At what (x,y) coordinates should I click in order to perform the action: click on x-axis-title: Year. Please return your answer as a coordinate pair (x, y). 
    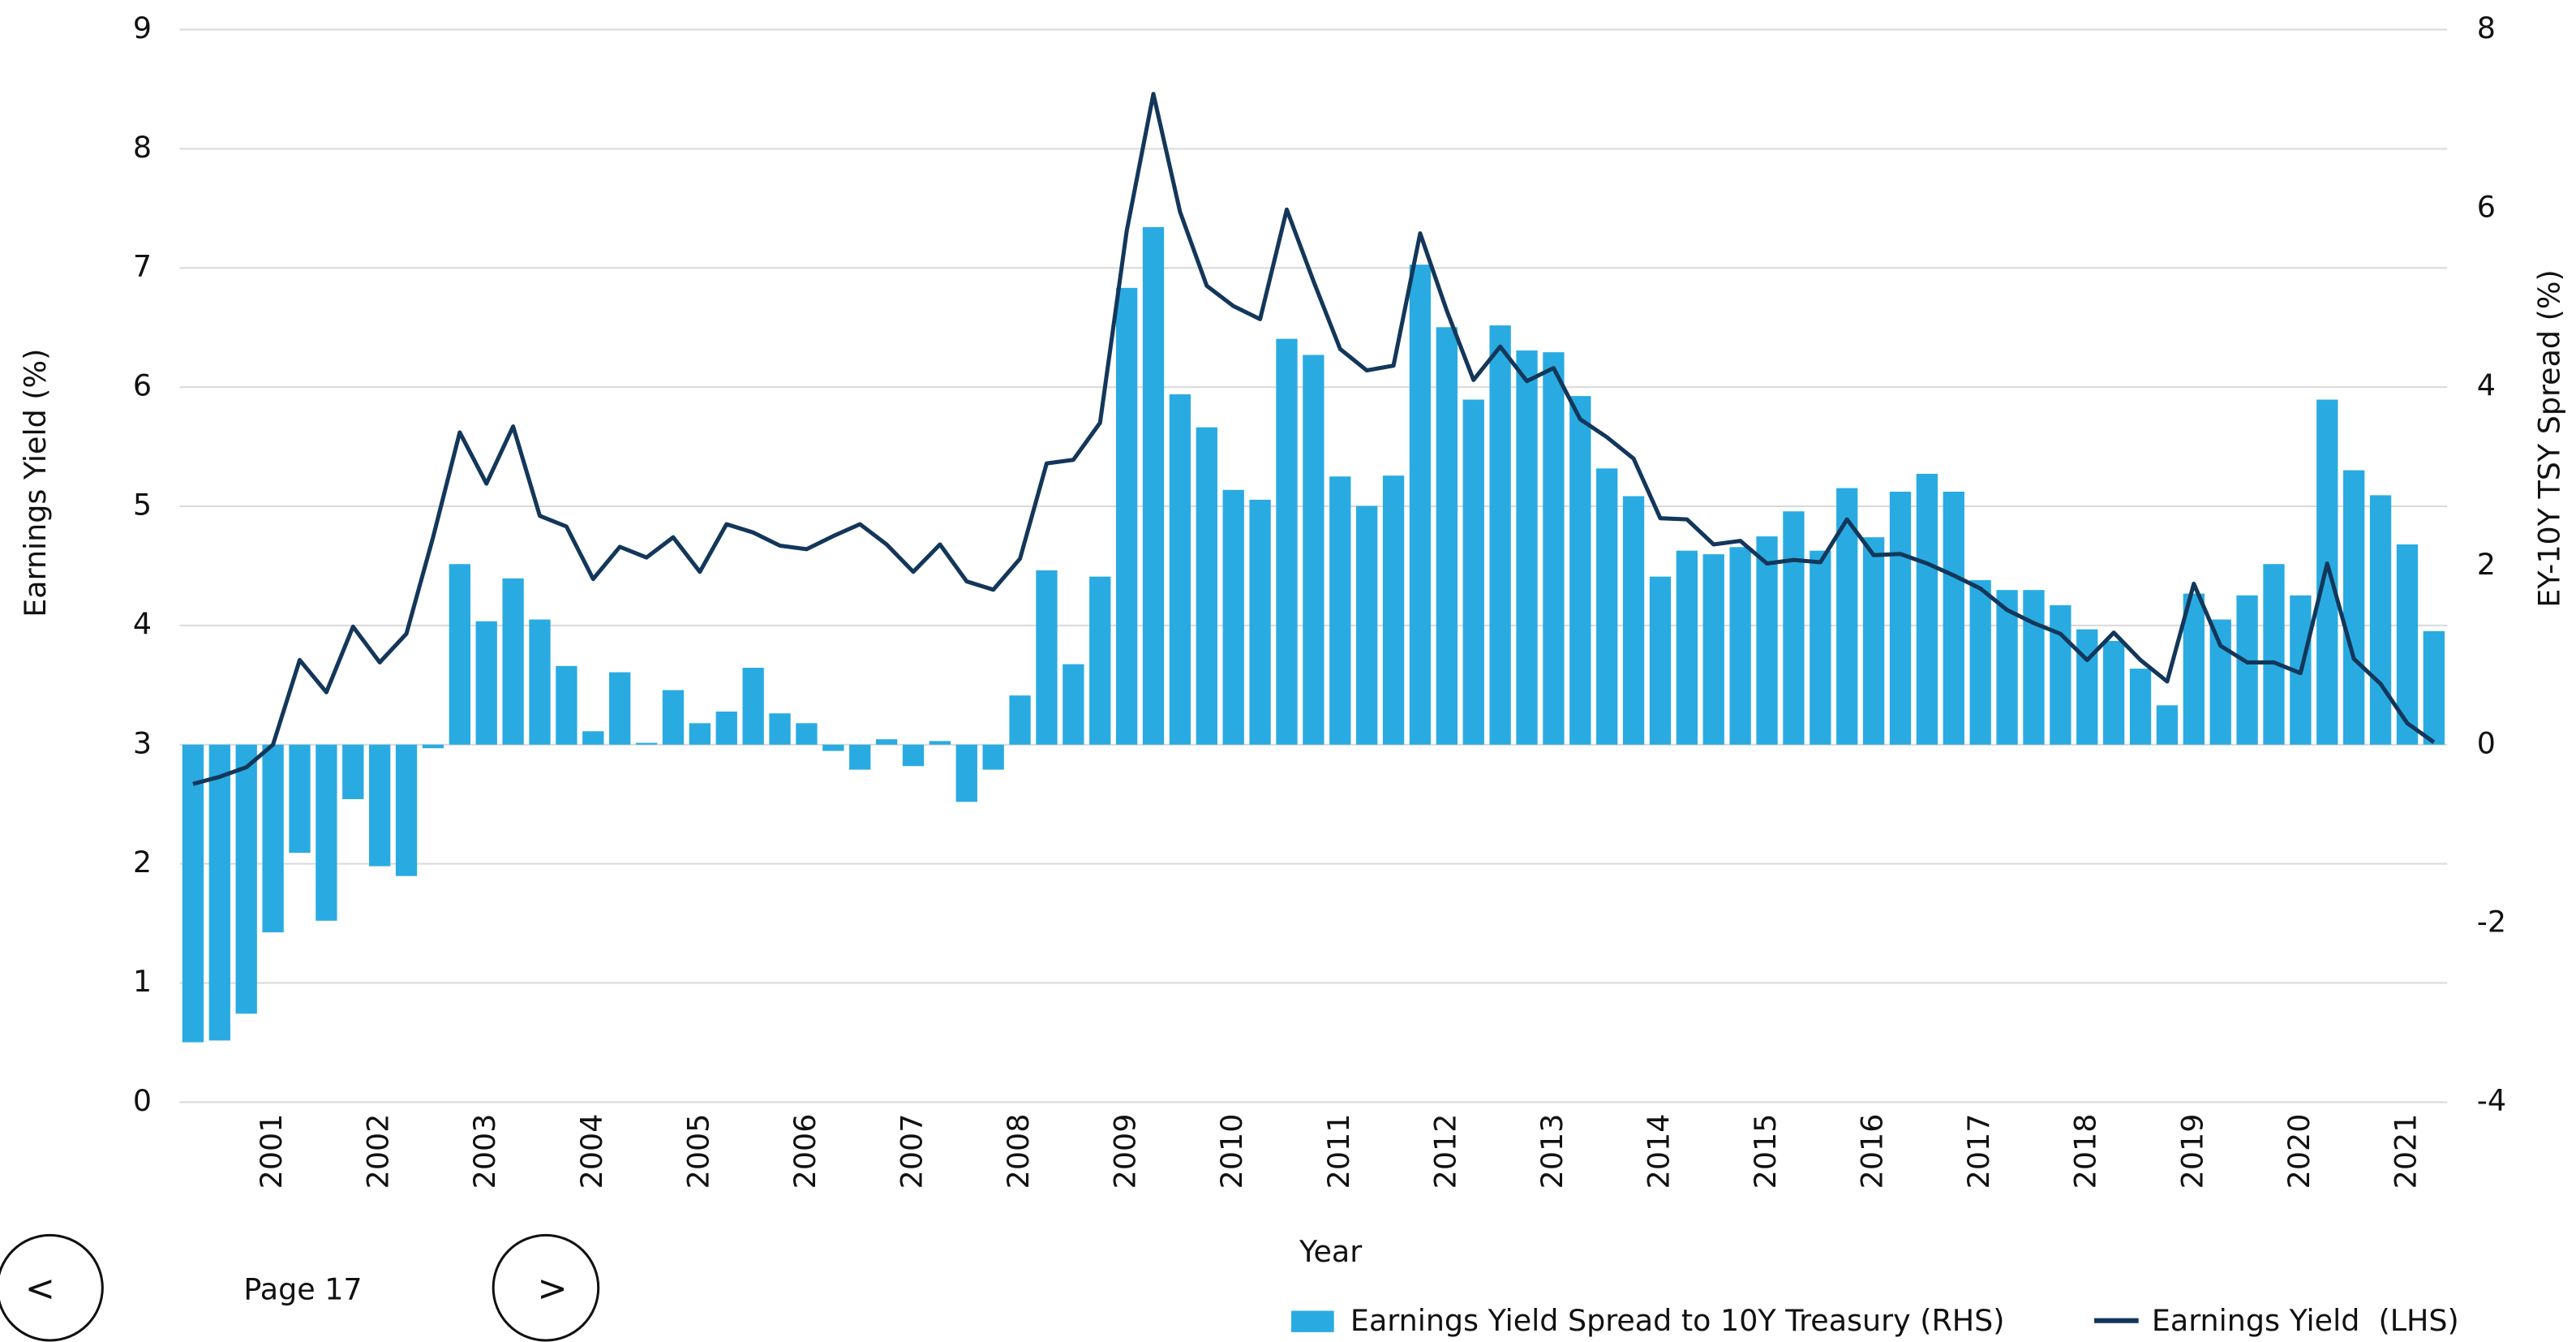
    Looking at the image, I should click on (1330, 1251).